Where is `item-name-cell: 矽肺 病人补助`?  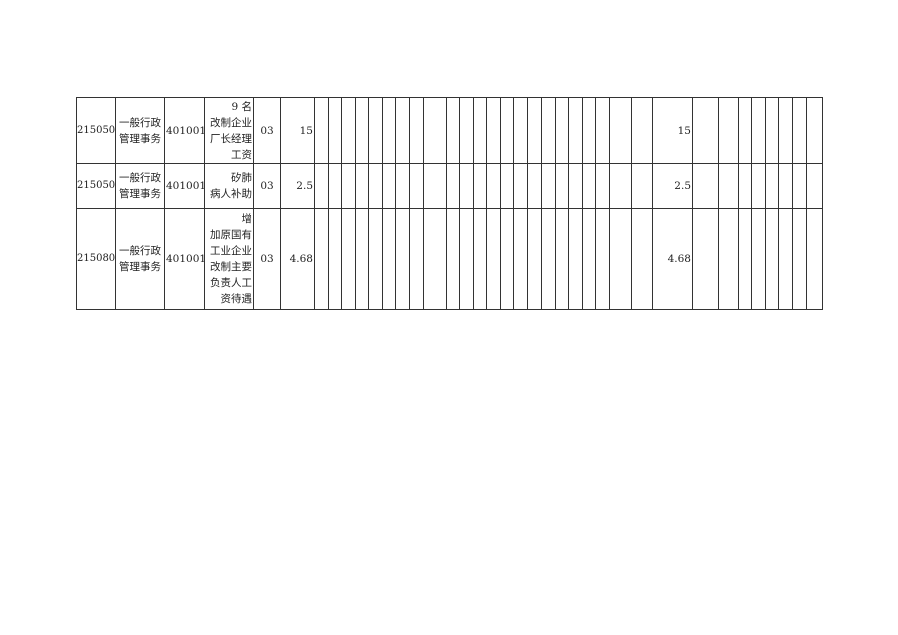 item-name-cell: 矽肺 病人补助 is located at coordinates (229, 186).